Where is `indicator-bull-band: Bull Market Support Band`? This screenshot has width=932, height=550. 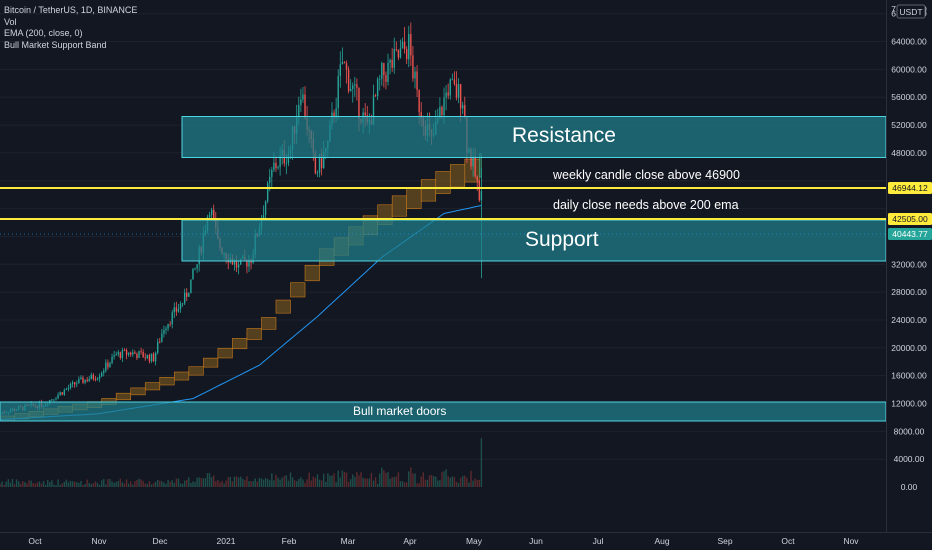 indicator-bull-band: Bull Market Support Band is located at coordinates (55, 44).